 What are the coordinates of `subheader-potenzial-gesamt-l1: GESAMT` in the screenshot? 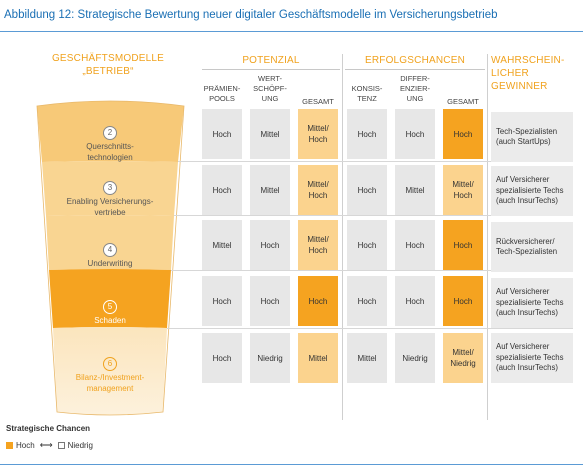 It's located at (318, 101).